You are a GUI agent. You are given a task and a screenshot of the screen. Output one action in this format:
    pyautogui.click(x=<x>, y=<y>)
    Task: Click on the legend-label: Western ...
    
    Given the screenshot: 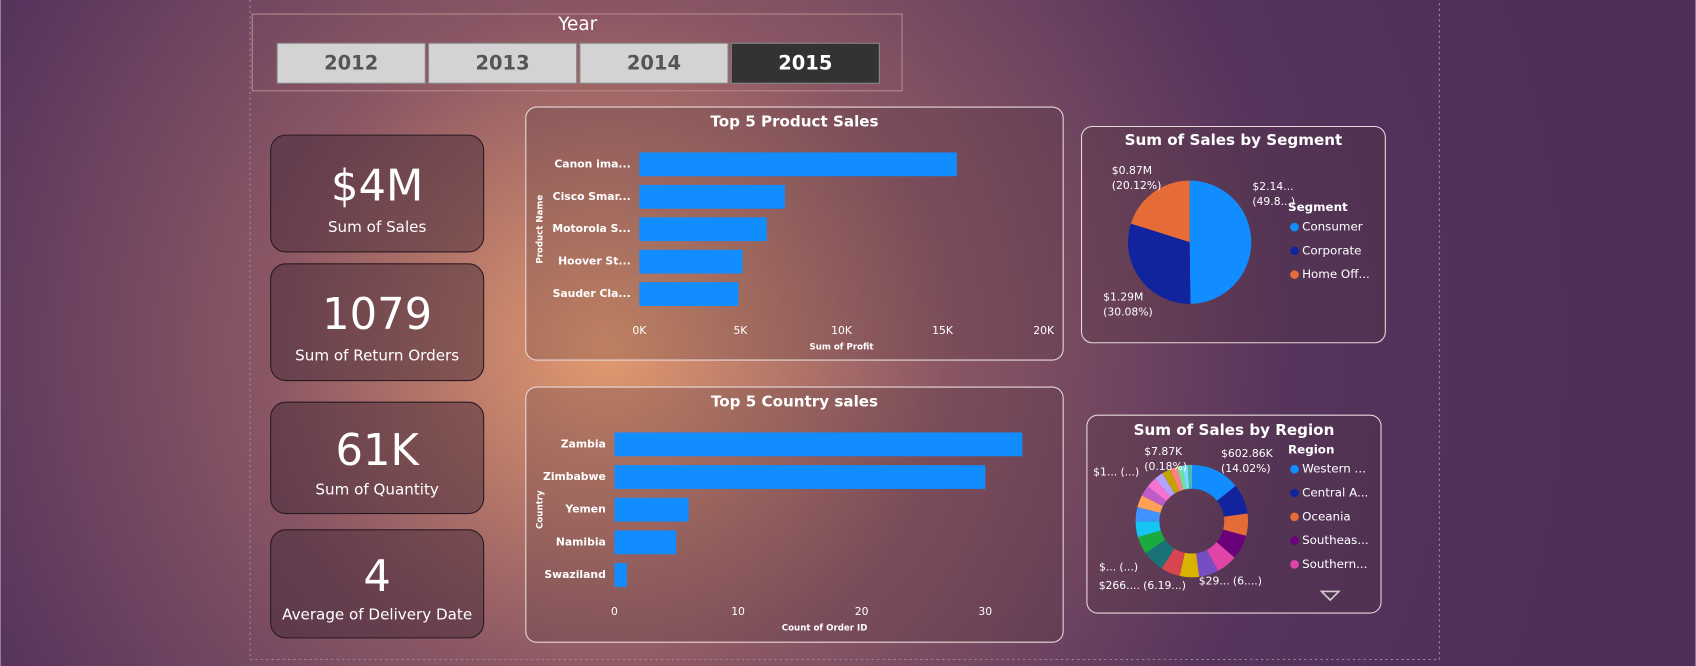 What is the action you would take?
    pyautogui.click(x=1334, y=469)
    